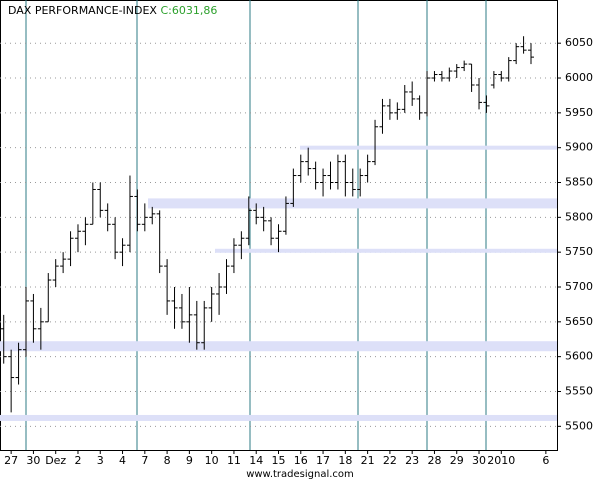  I want to click on x-tick-label: 17, so click(323, 460).